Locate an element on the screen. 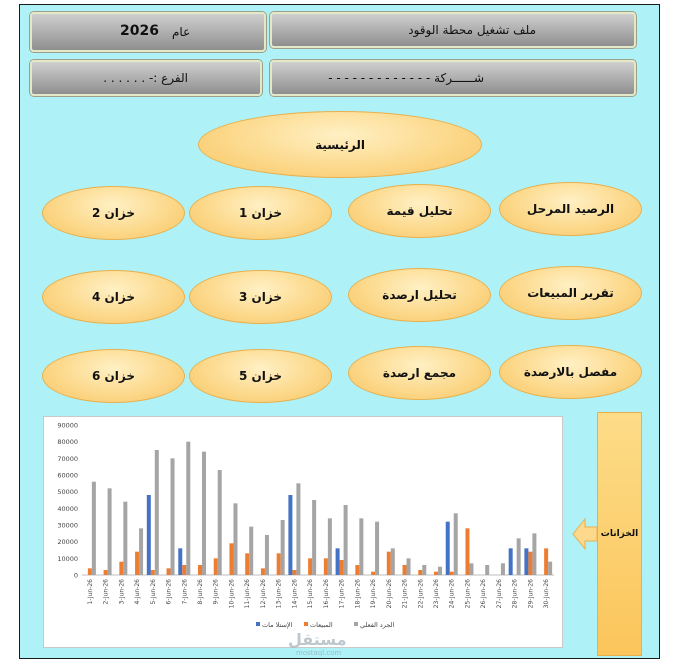 The image size is (690, 667). tanks-label: الخزانات is located at coordinates (619, 534).